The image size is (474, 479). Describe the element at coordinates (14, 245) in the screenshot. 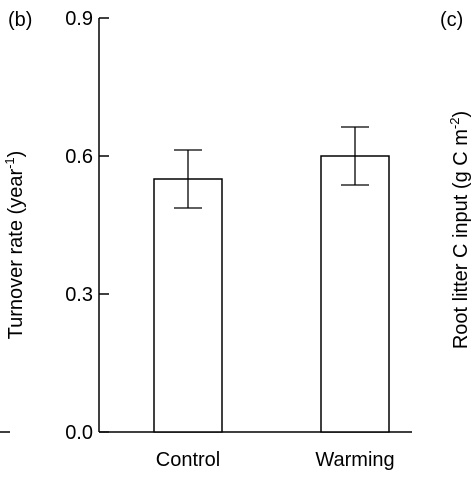

I see `y-axis-title: Turnover rate (year-1)` at that location.